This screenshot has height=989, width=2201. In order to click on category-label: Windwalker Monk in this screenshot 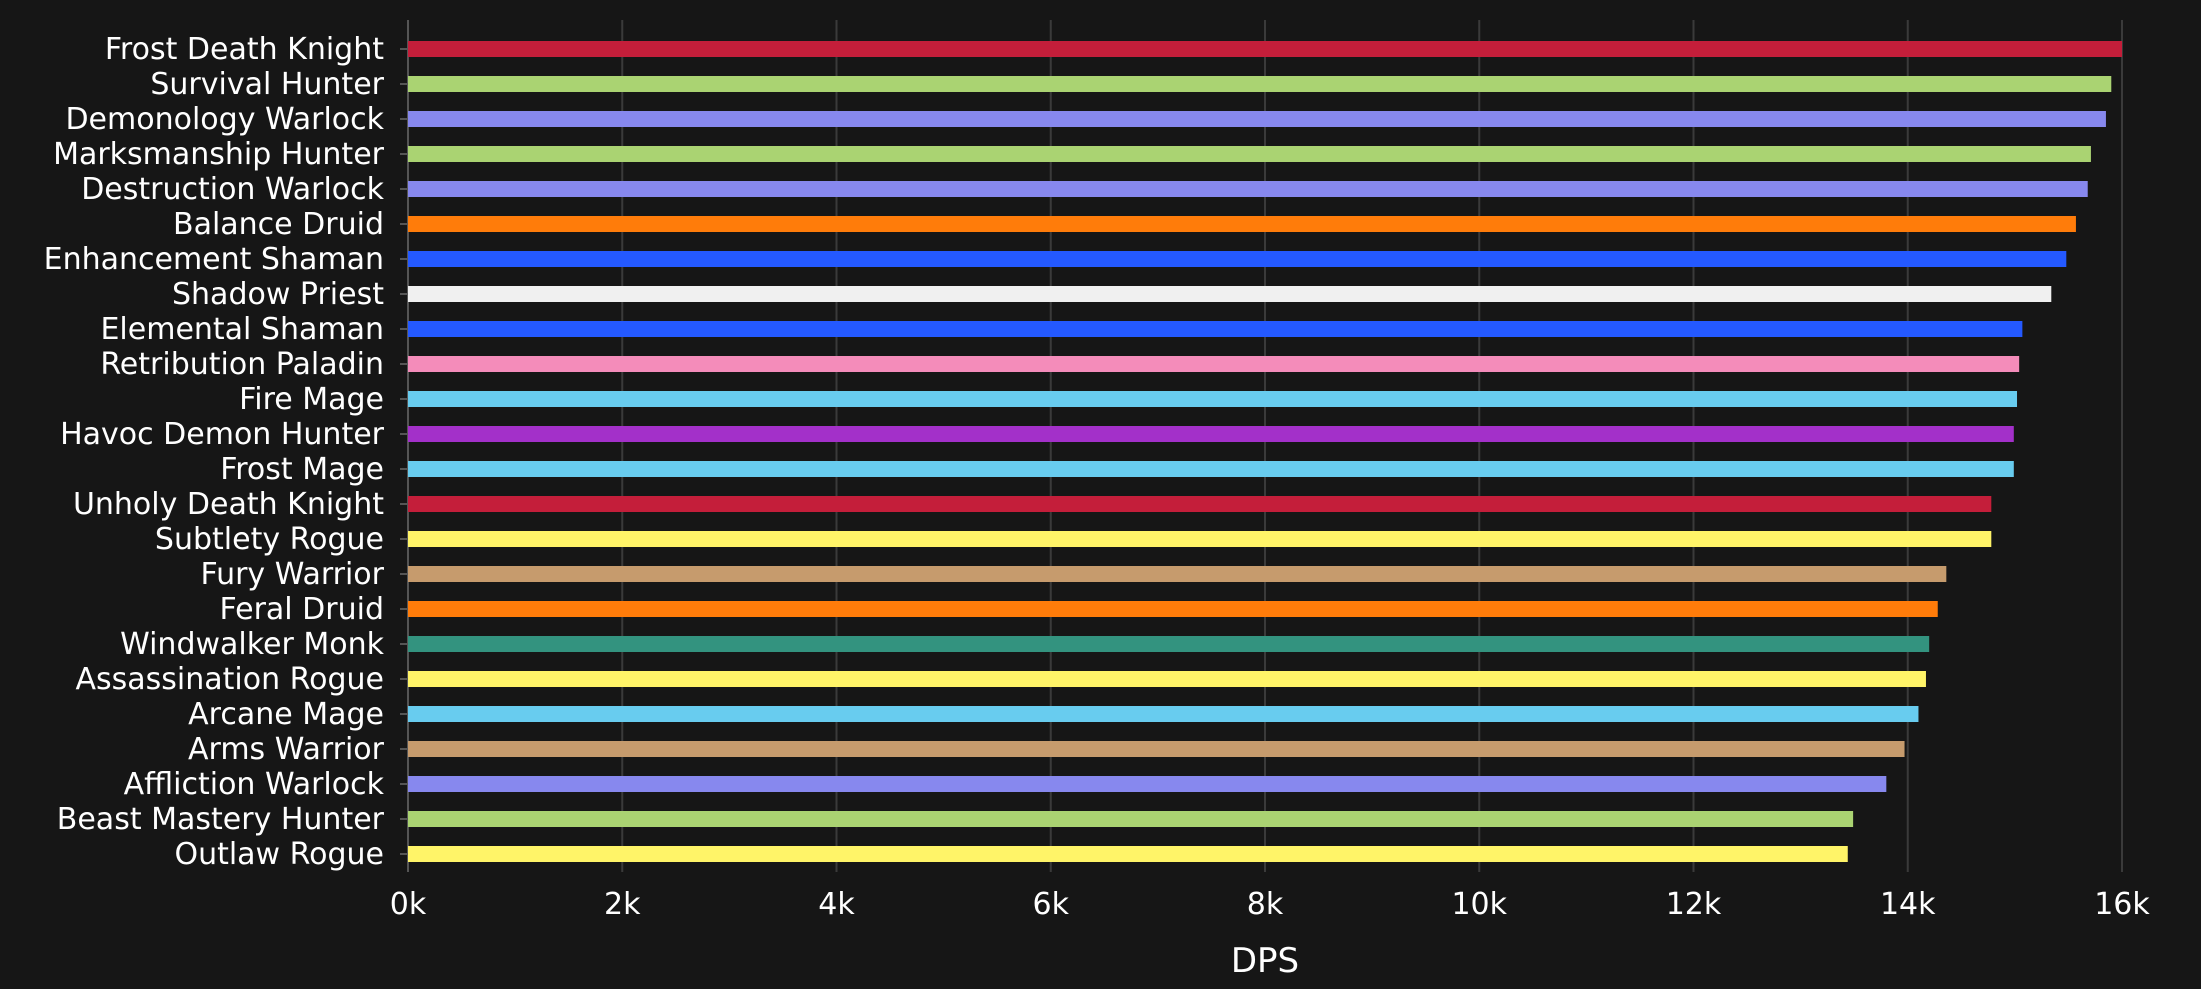, I will do `click(252, 644)`.